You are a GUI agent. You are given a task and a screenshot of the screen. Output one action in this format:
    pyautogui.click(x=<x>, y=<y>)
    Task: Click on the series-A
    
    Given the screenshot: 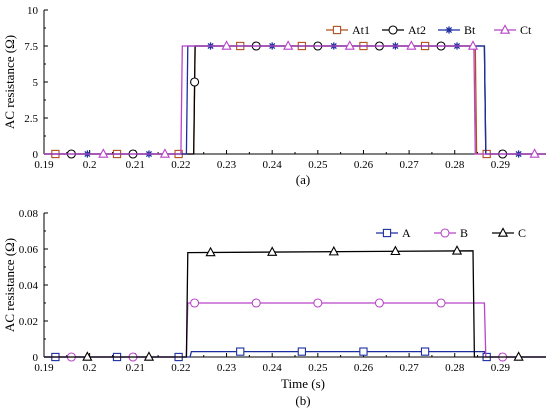 What is the action you would take?
    pyautogui.click(x=295, y=354)
    